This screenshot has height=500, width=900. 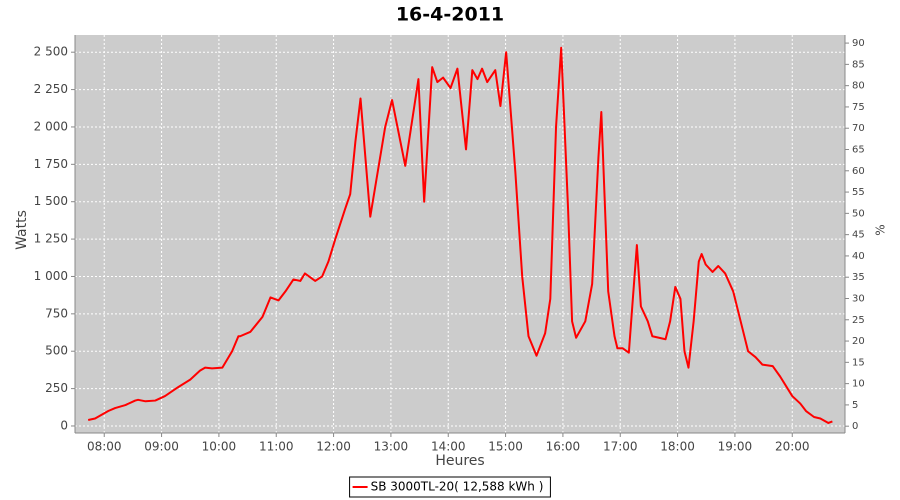 What do you see at coordinates (858, 341) in the screenshot?
I see `y2-tick-label: 20` at bounding box center [858, 341].